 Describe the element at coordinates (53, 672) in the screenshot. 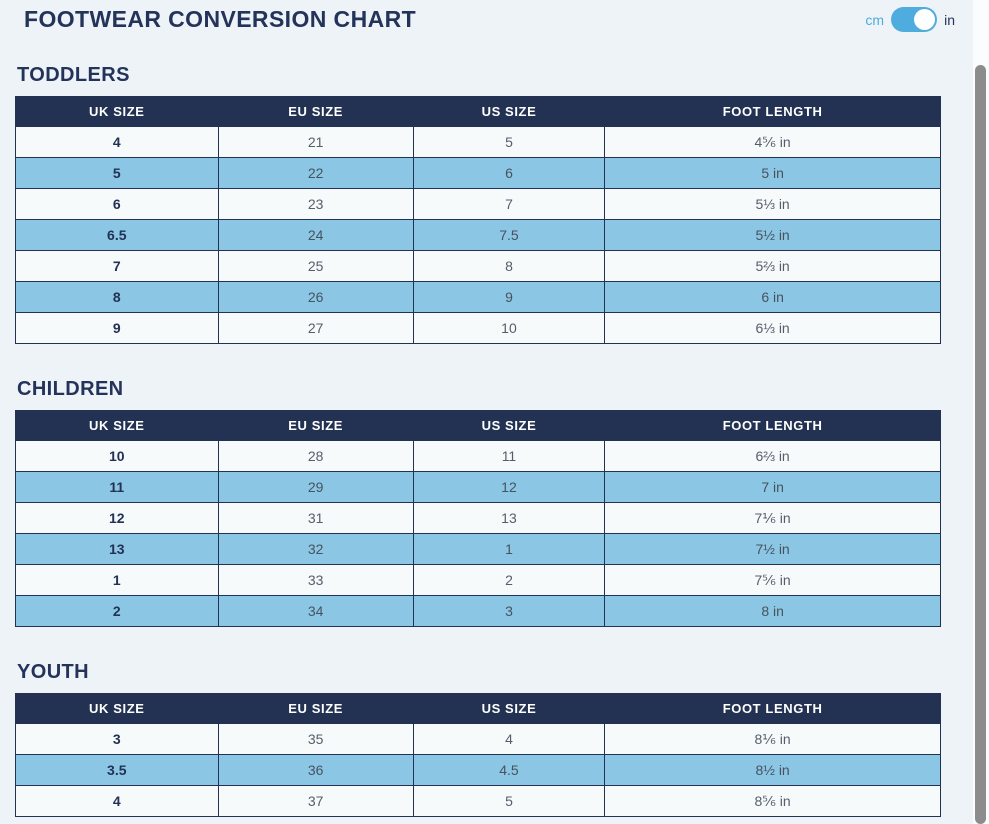

I see `section-heading-youth: YOUTH` at that location.